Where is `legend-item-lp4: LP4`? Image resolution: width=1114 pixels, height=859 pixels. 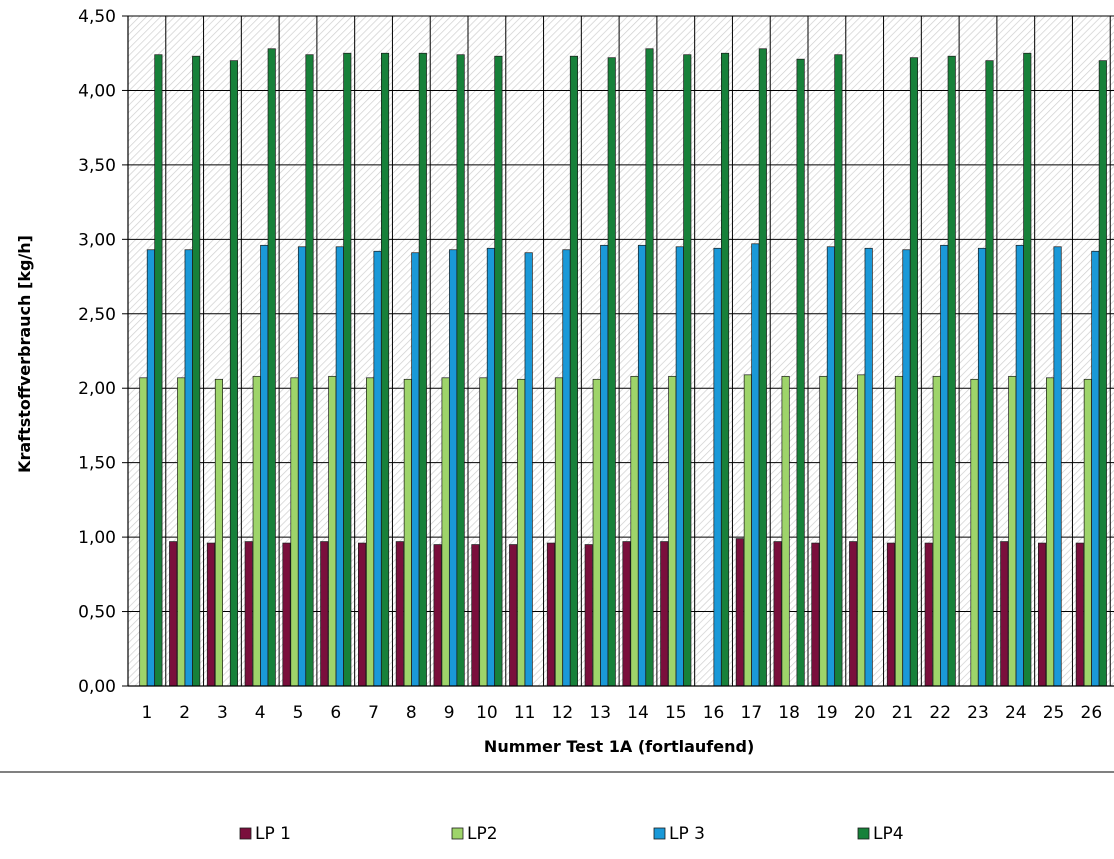
legend-item-lp4: LP4 is located at coordinates (880, 834).